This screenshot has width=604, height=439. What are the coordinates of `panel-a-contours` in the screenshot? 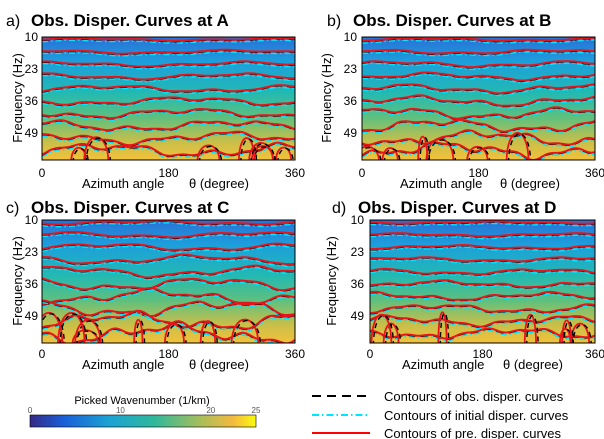 It's located at (168, 98).